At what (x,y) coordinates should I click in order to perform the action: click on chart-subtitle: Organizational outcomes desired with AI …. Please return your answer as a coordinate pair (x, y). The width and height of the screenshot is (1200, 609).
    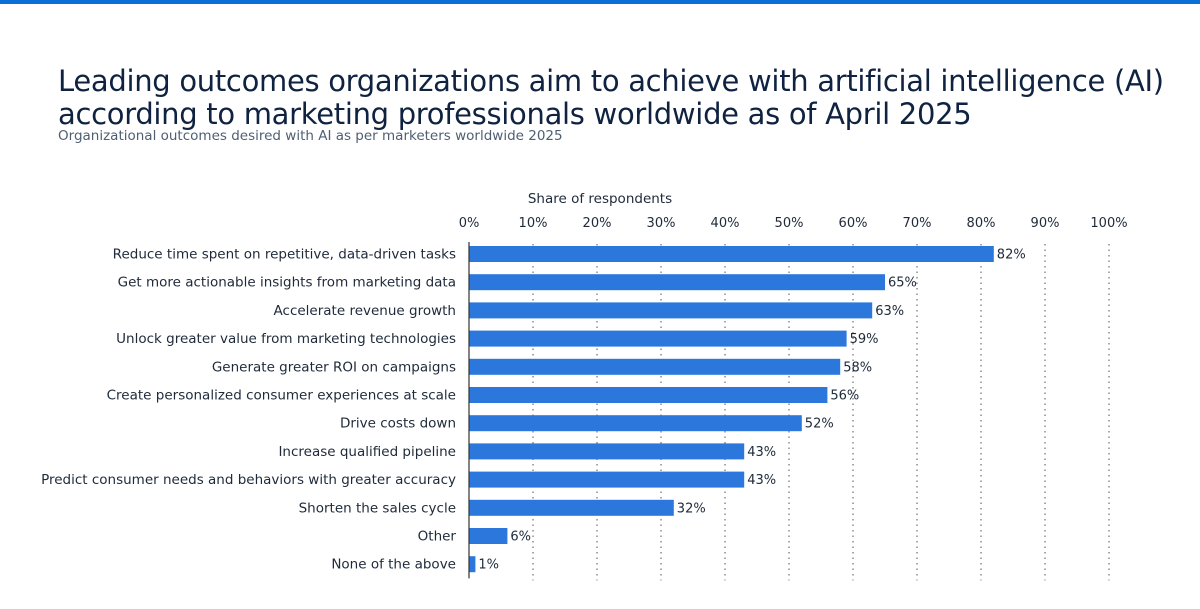
    Looking at the image, I should click on (310, 136).